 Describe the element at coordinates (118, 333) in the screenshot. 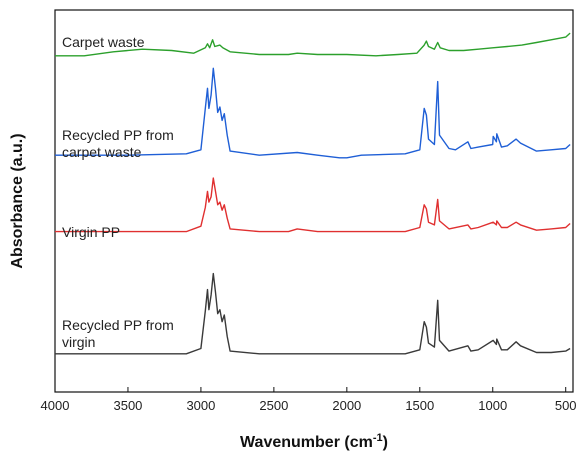

I see `series-label-4: Recycled PP from virgin` at that location.